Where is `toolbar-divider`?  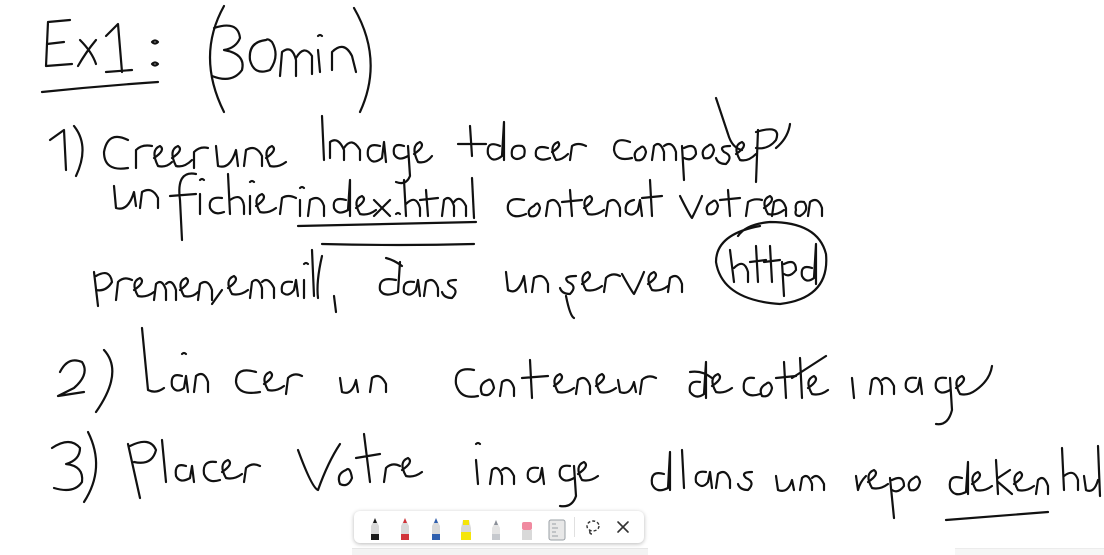
toolbar-divider is located at coordinates (575, 527).